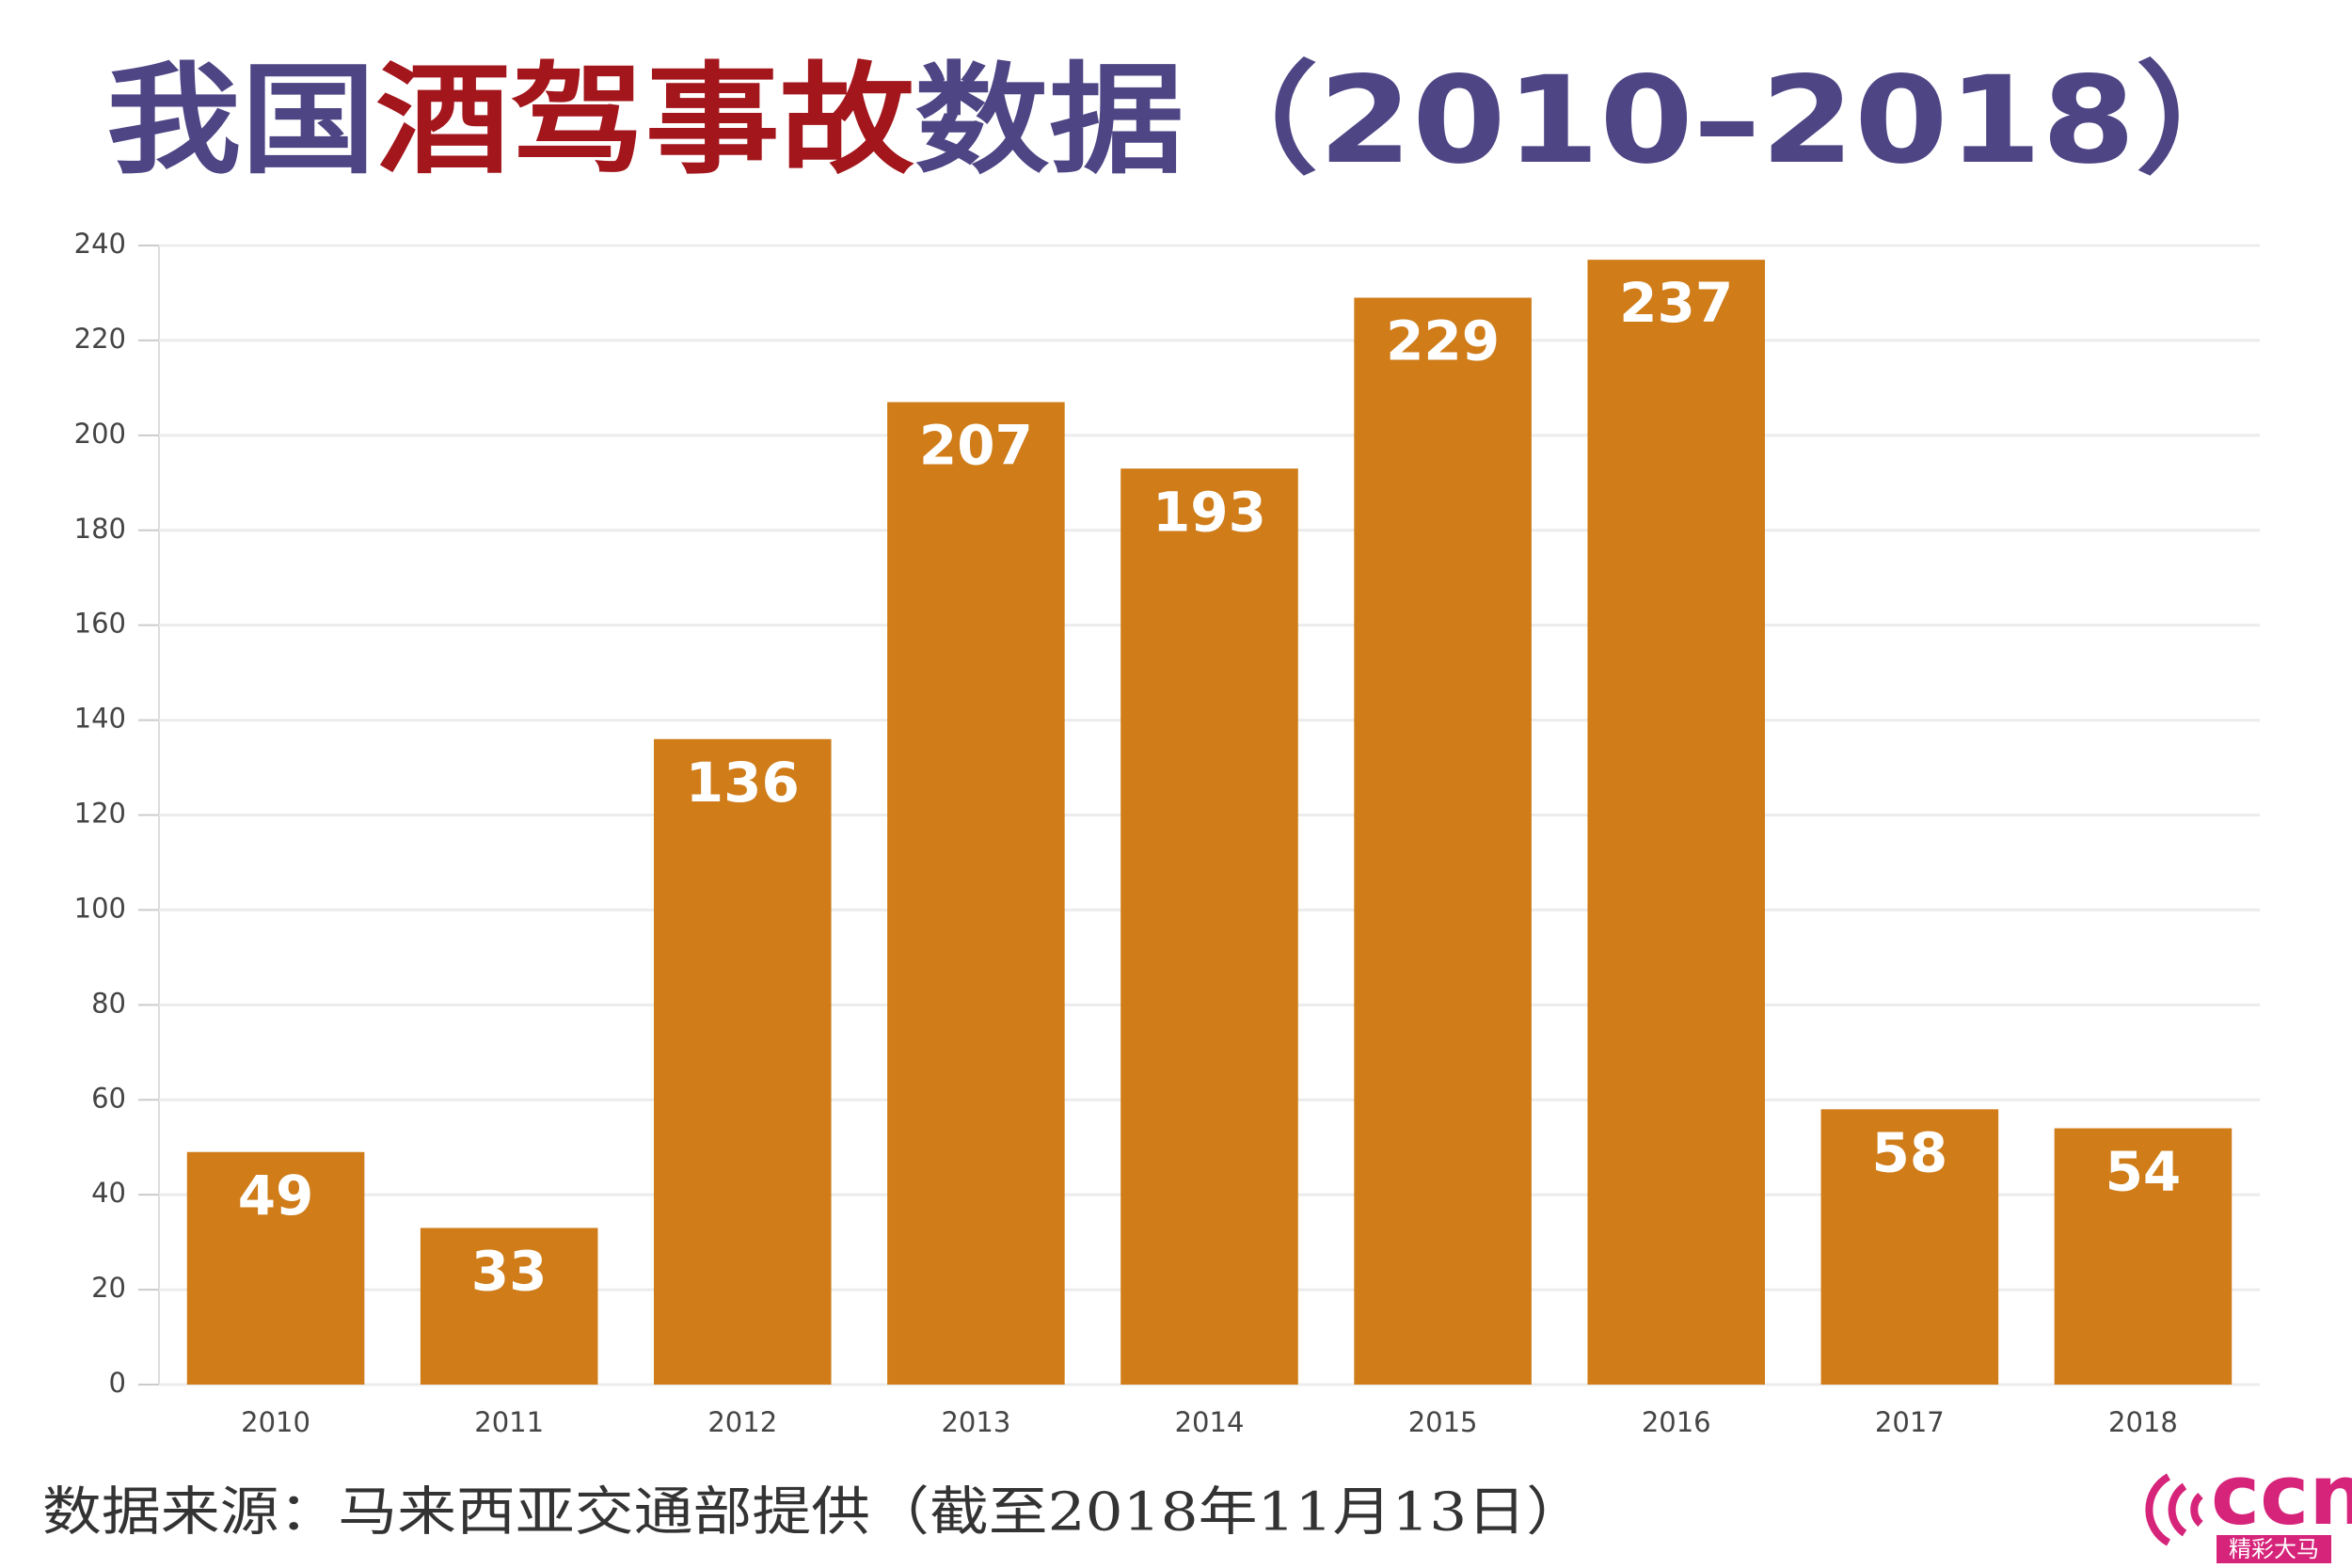 The image size is (2352, 1568). What do you see at coordinates (100, 719) in the screenshot?
I see `y-tick-label: 140` at bounding box center [100, 719].